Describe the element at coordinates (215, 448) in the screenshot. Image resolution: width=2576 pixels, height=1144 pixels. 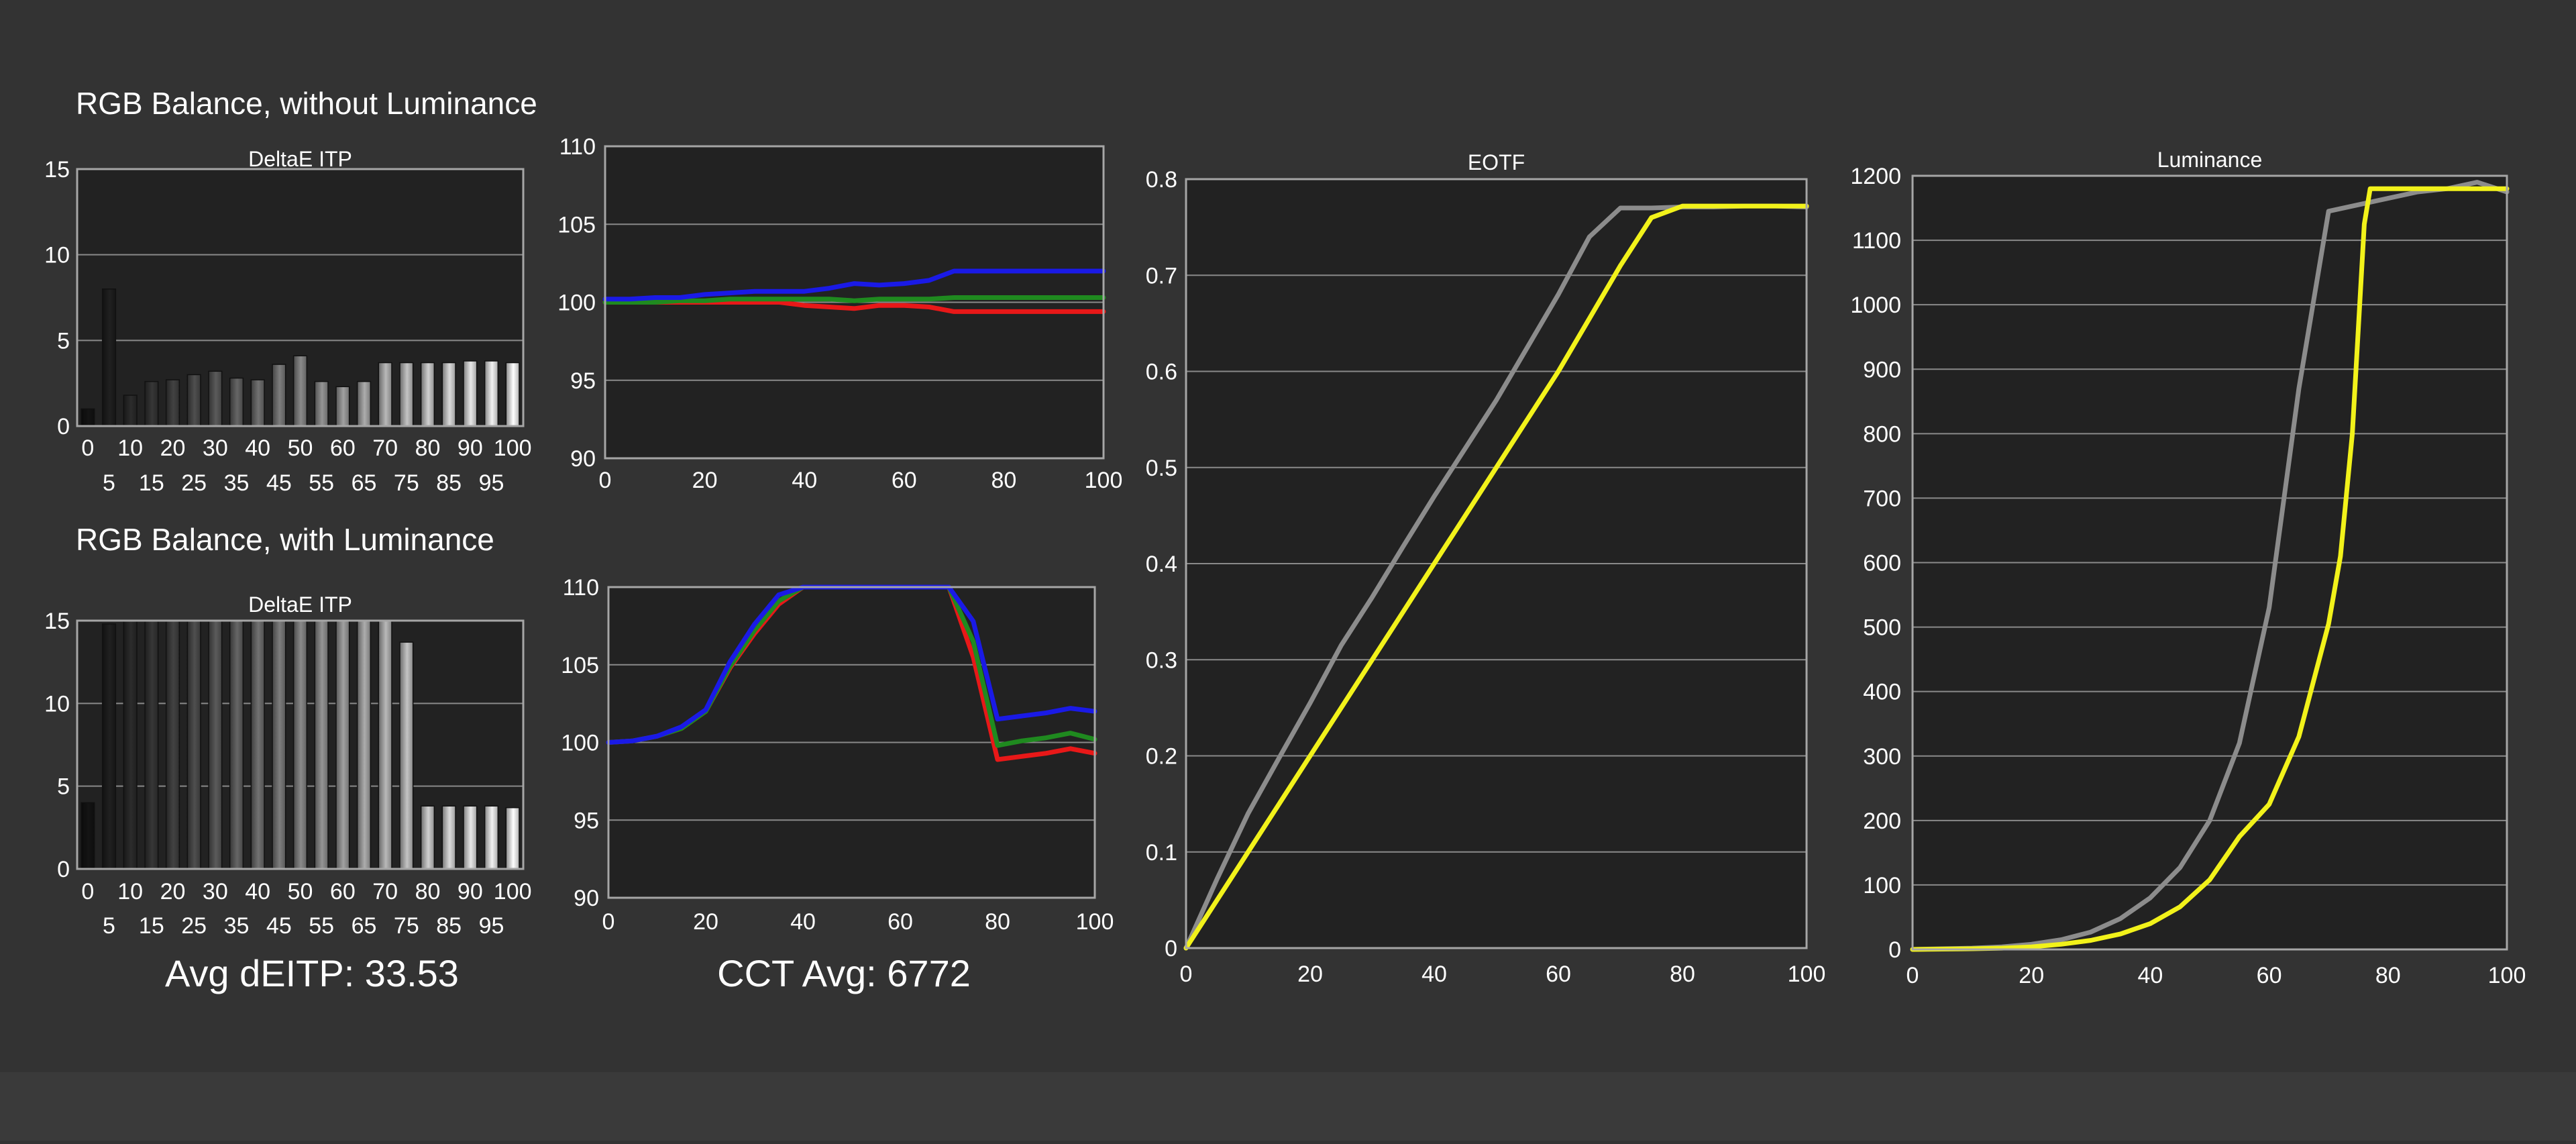
I see `deltae-top-xtick-label: 30` at that location.